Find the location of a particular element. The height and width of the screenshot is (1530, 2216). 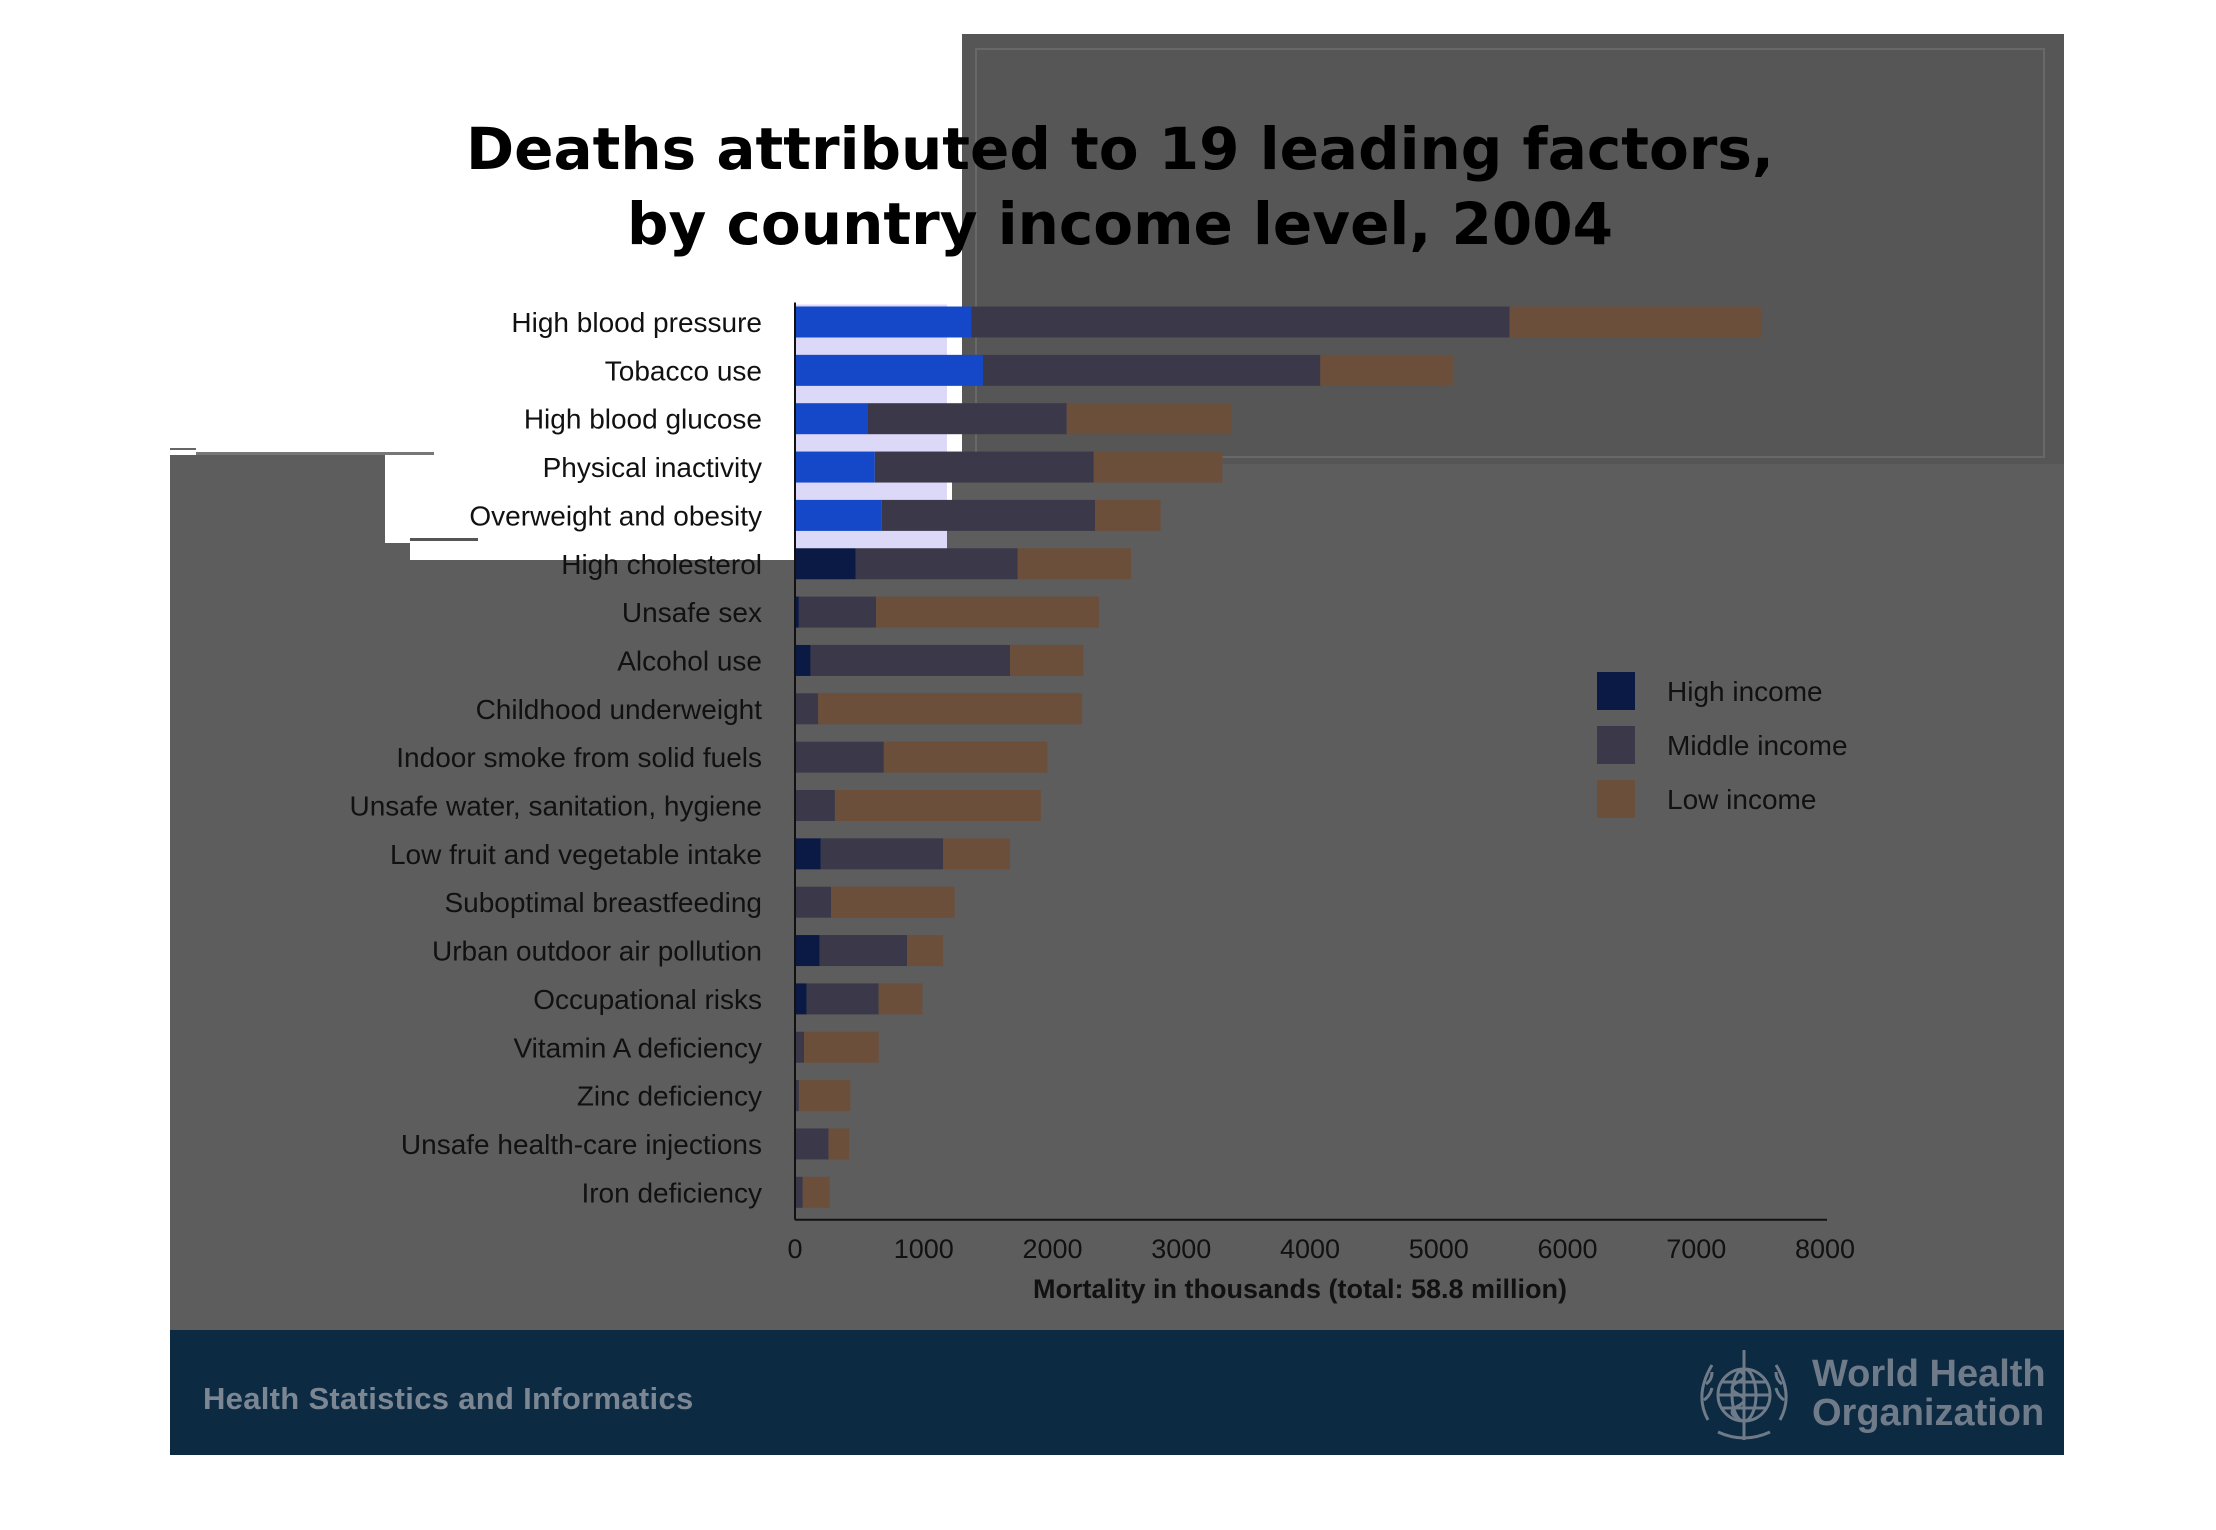

footer-bar is located at coordinates (1117, 1392).